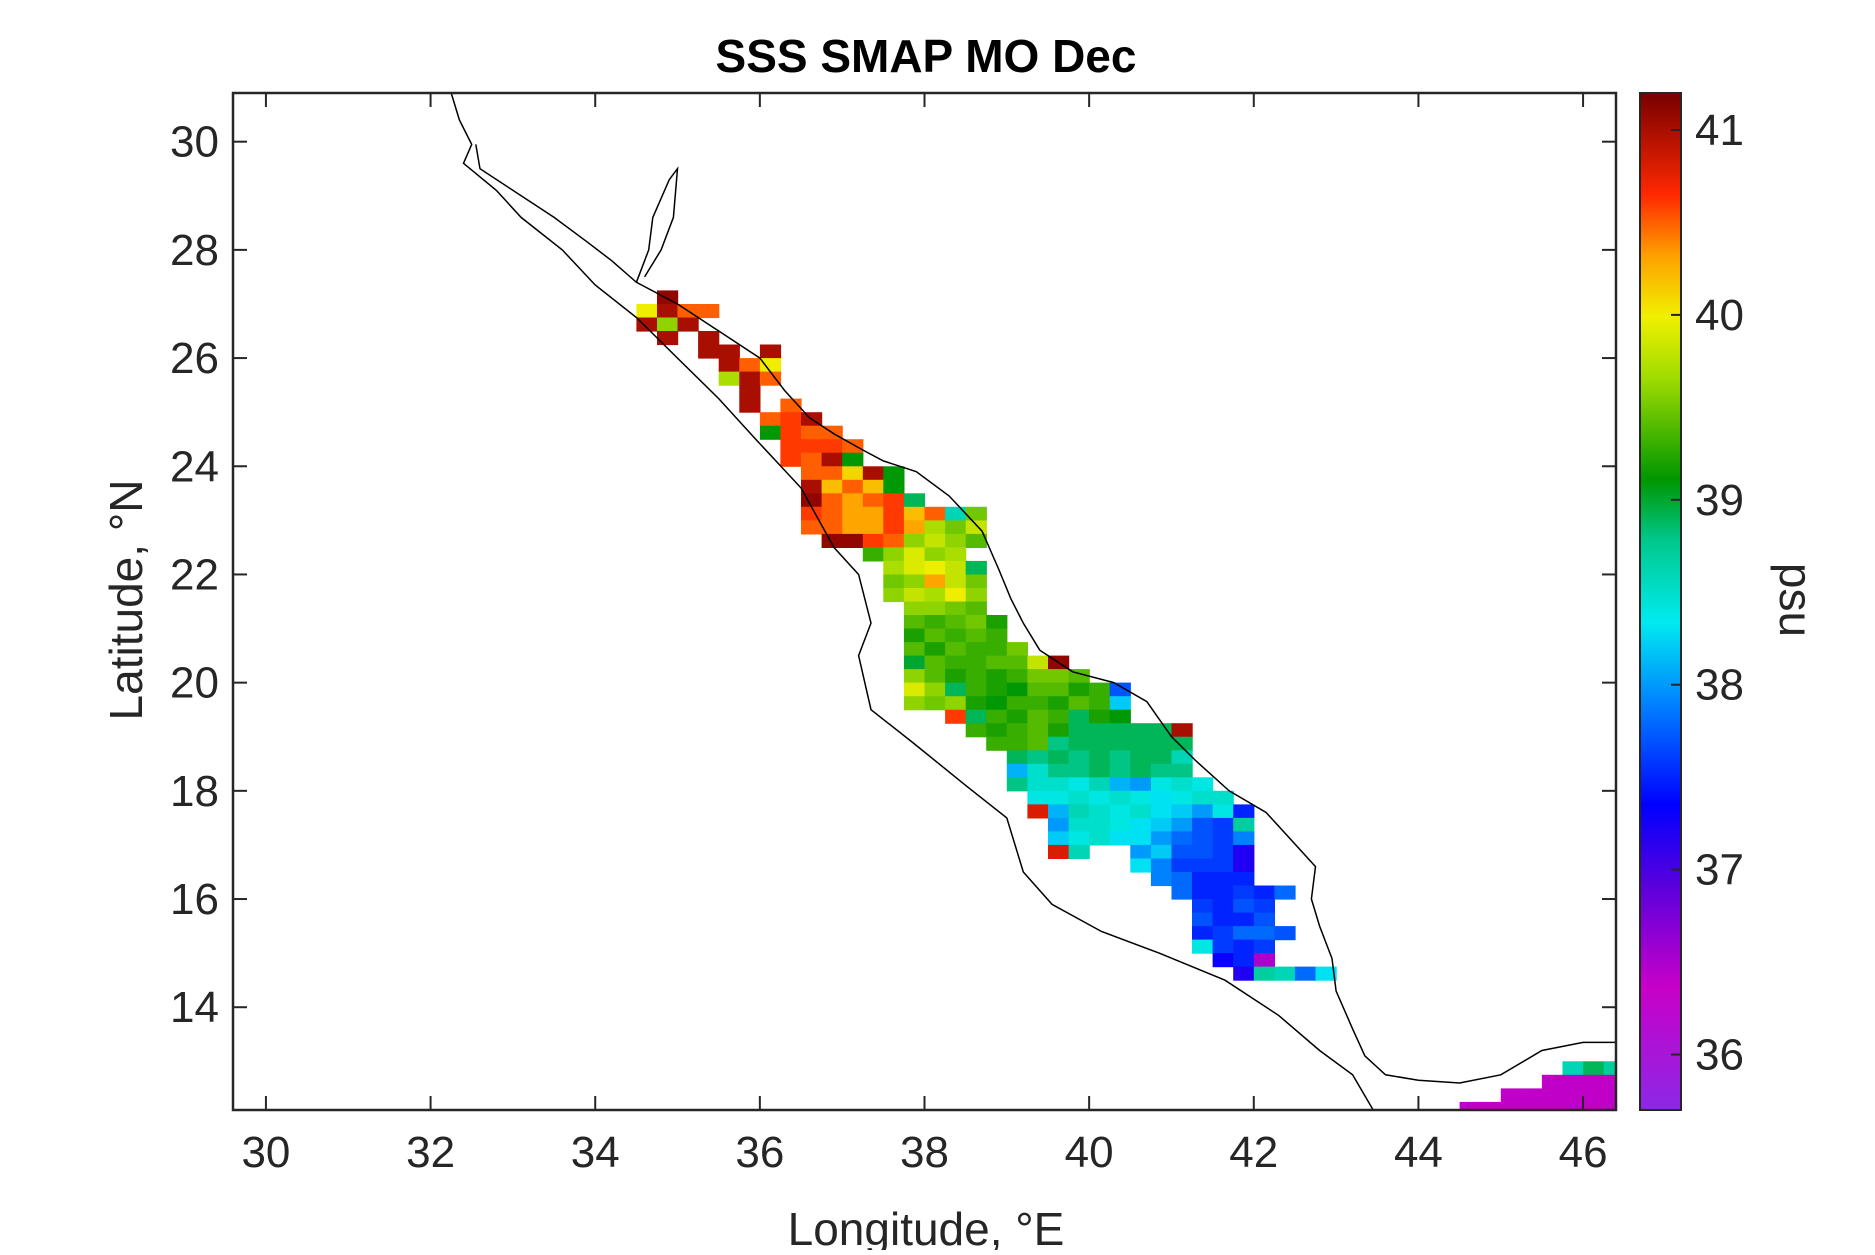  I want to click on y-tick-label: 24, so click(194, 466).